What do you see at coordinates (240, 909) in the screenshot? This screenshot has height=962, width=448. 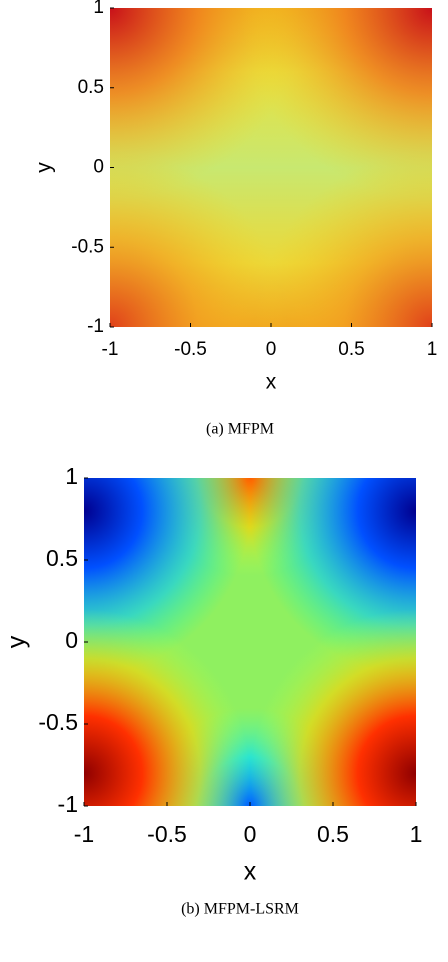 I see `caption: (b) MFPM-LSRM` at bounding box center [240, 909].